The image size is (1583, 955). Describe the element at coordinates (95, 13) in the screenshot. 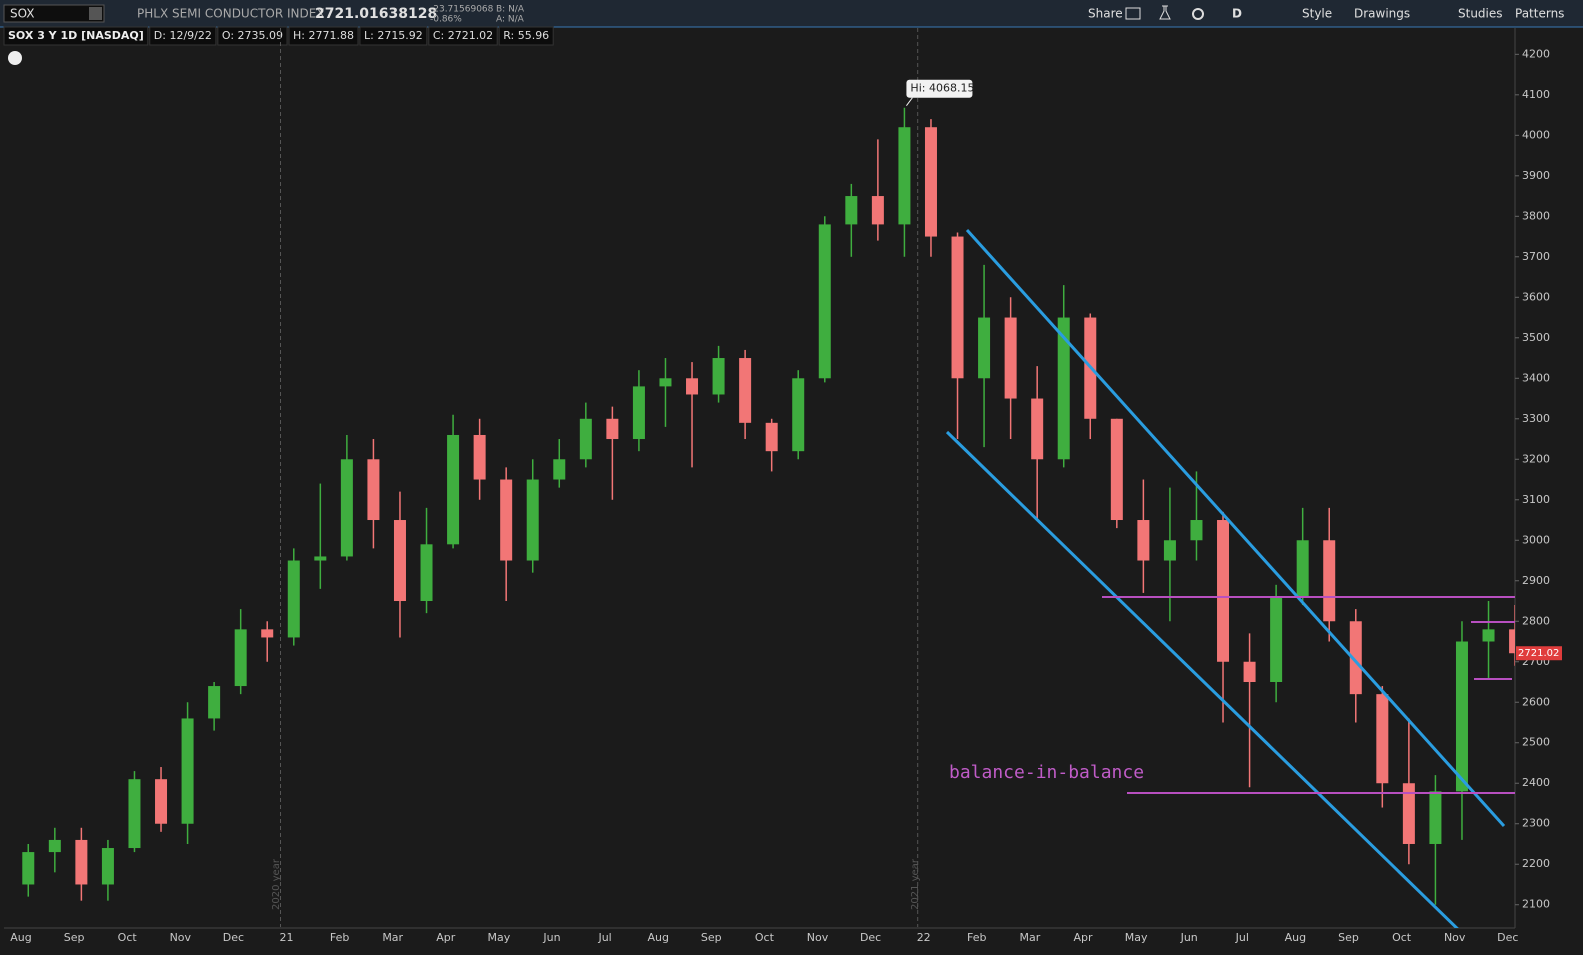

I see `symbol-dropdown` at that location.